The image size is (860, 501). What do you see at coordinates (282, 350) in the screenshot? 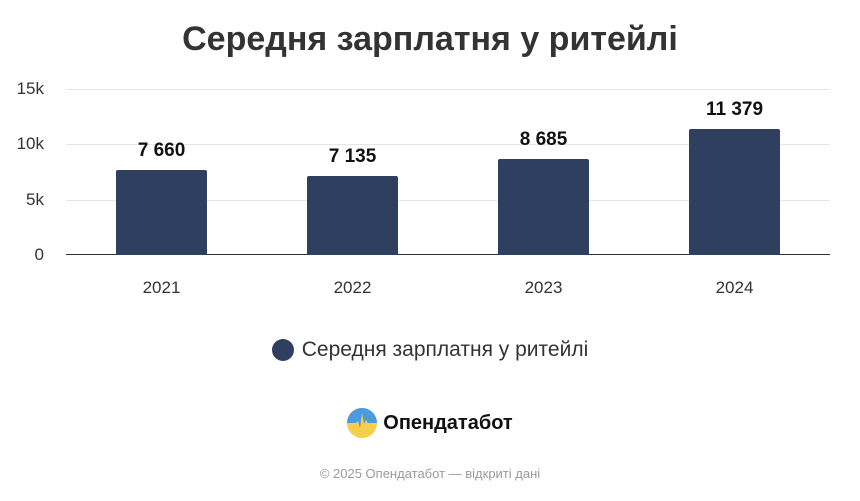
I see `legend-marker-icon` at bounding box center [282, 350].